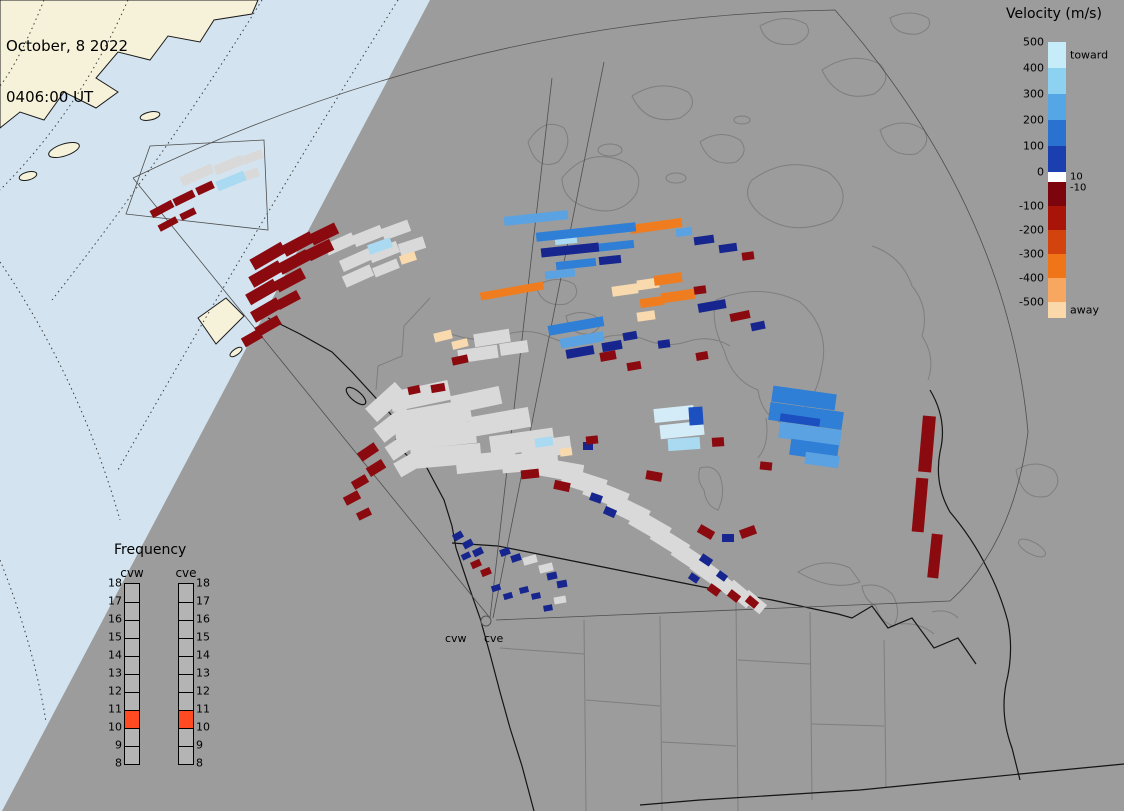  I want to click on velocity-inner-tick-minus: -10, so click(1078, 188).